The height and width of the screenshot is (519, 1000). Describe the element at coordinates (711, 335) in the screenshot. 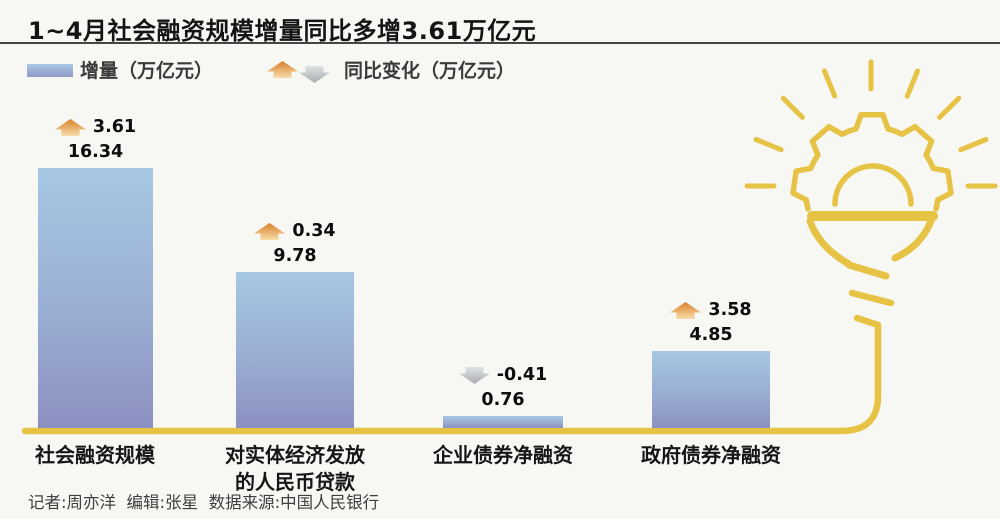

I see `bar-value: 4.85` at that location.